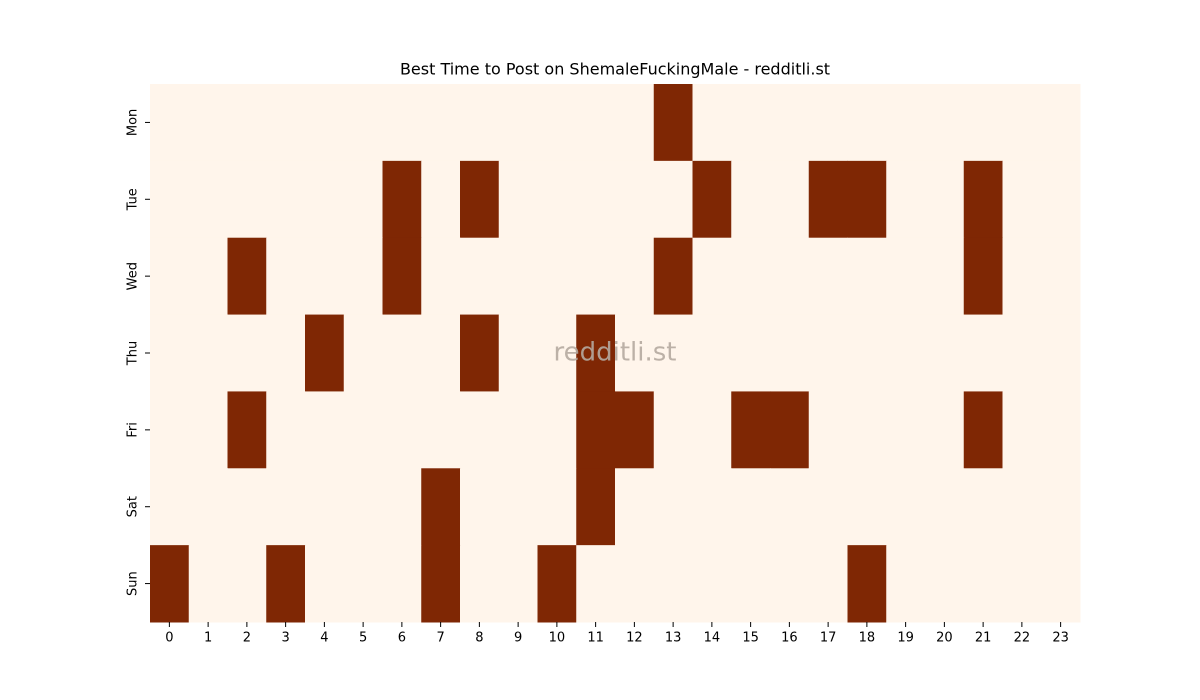 This screenshot has height=700, width=1200. Describe the element at coordinates (285, 638) in the screenshot. I see `x-tick-label: 3` at that location.